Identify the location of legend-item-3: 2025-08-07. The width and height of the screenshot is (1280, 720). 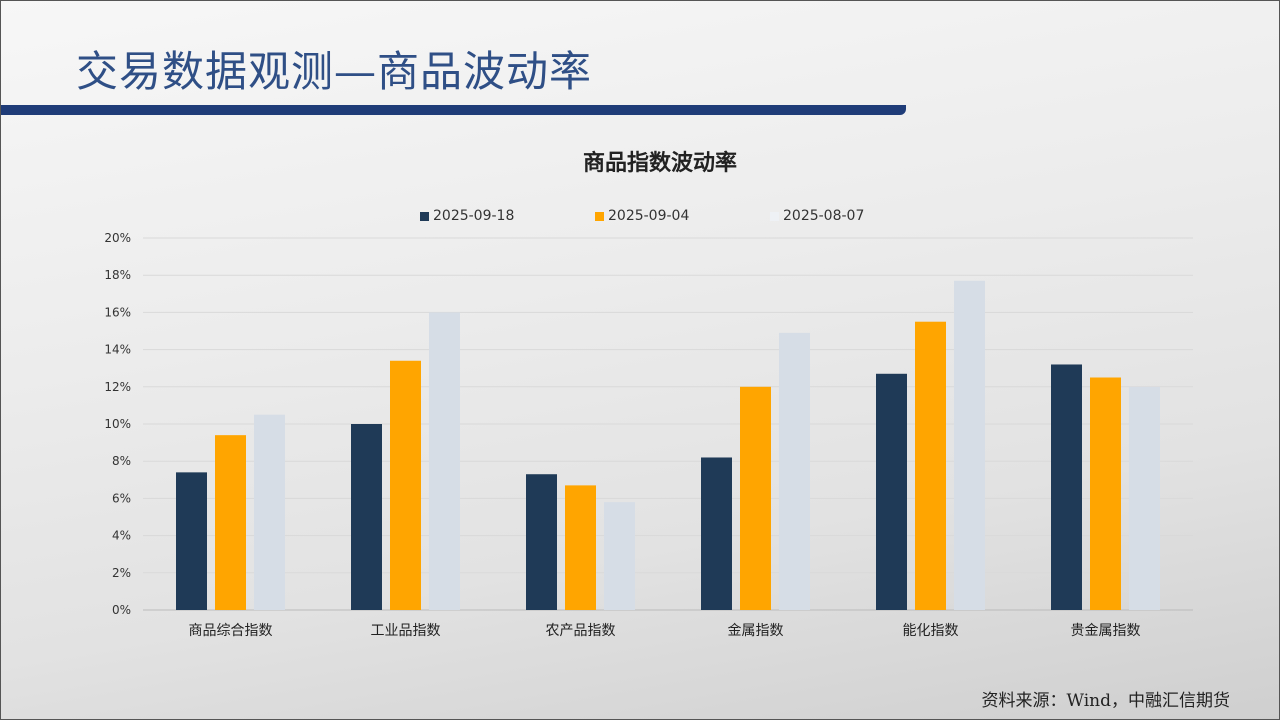
(817, 216).